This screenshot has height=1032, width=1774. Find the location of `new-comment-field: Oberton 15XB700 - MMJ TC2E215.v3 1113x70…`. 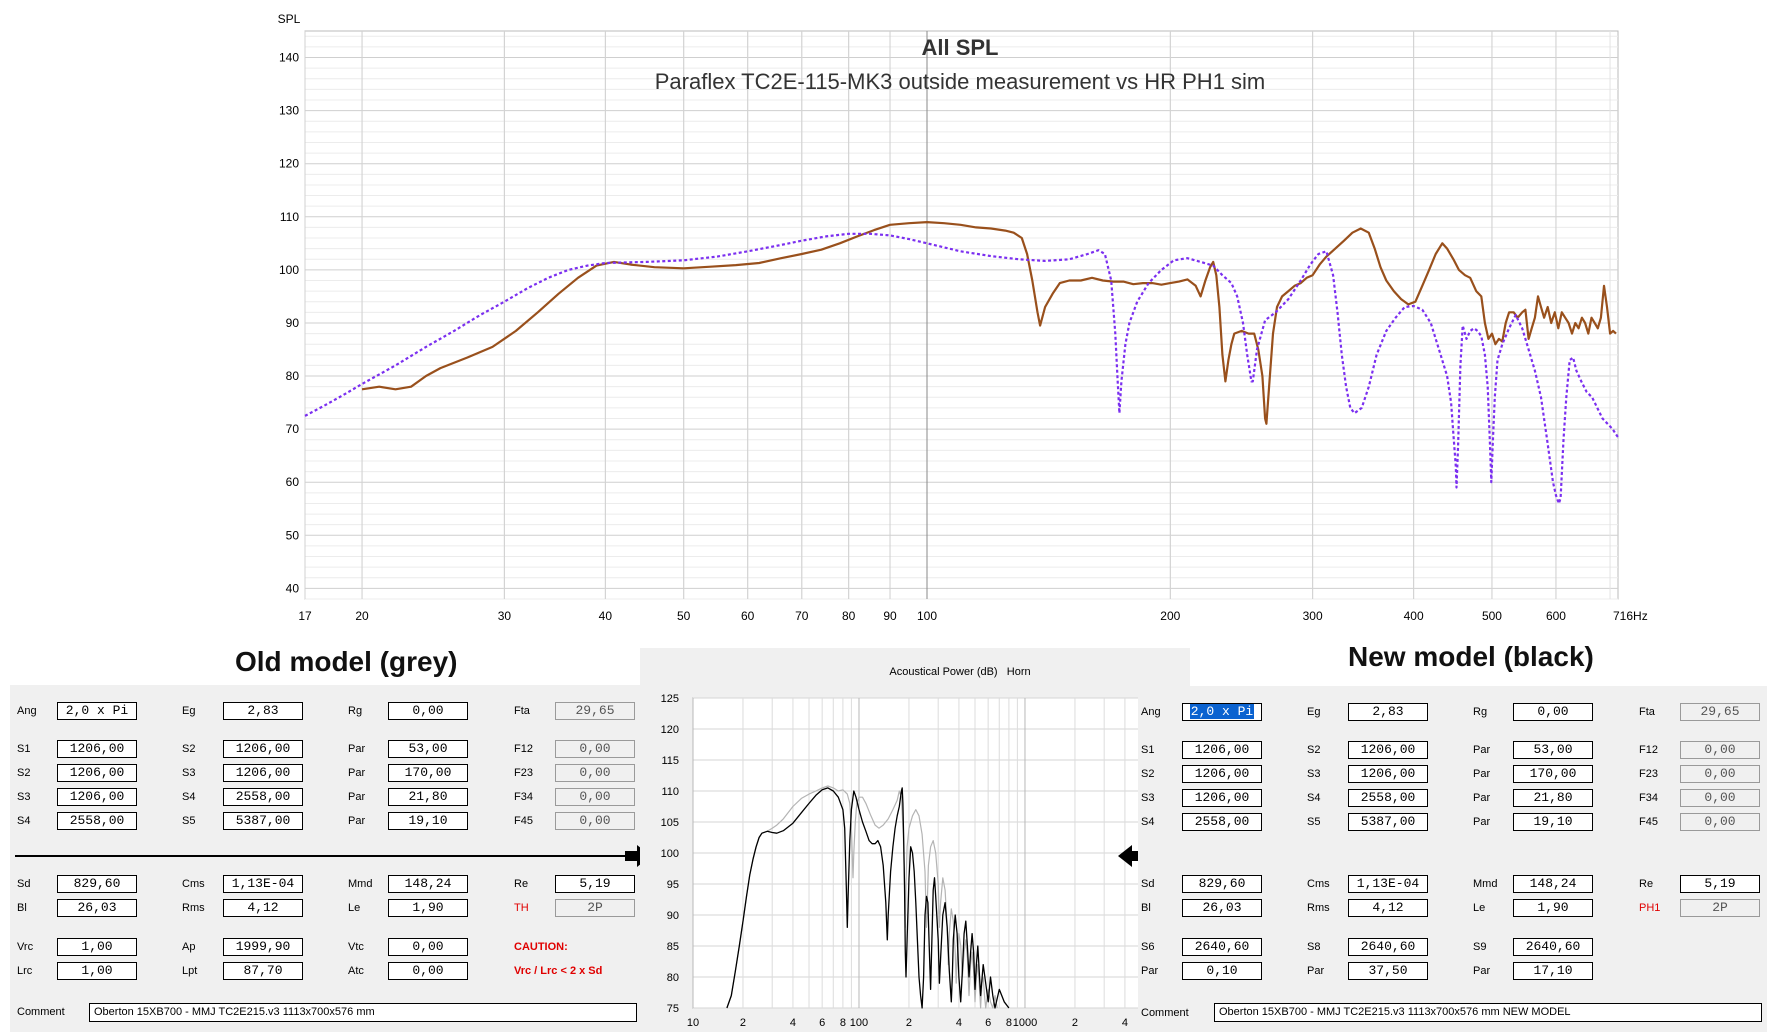

new-comment-field: Oberton 15XB700 - MMJ TC2E215.v3 1113x70… is located at coordinates (1488, 1012).